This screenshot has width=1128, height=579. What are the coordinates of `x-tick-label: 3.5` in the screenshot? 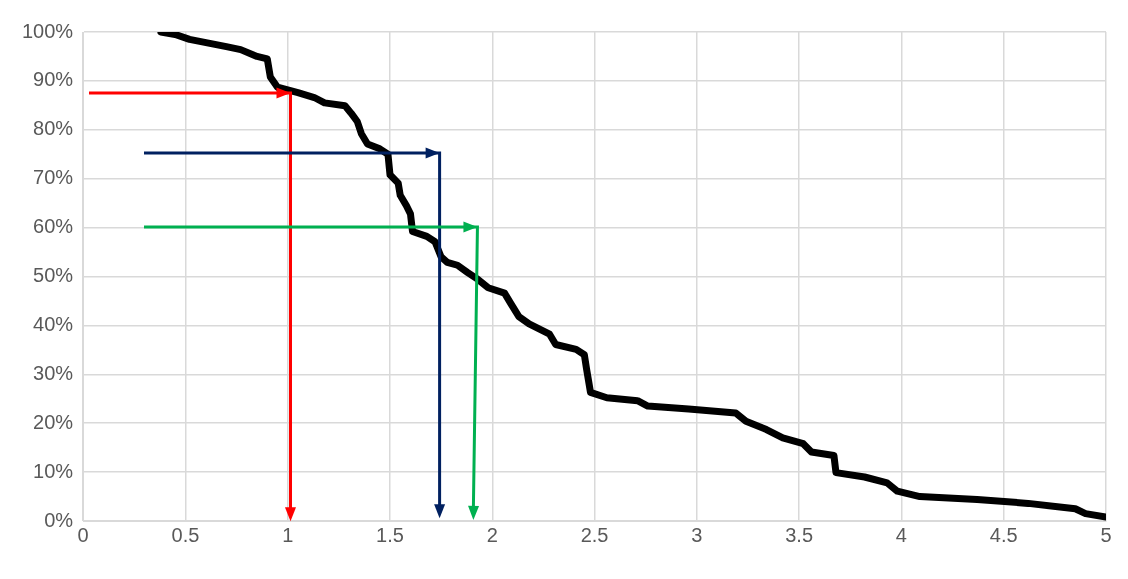 It's located at (799, 534).